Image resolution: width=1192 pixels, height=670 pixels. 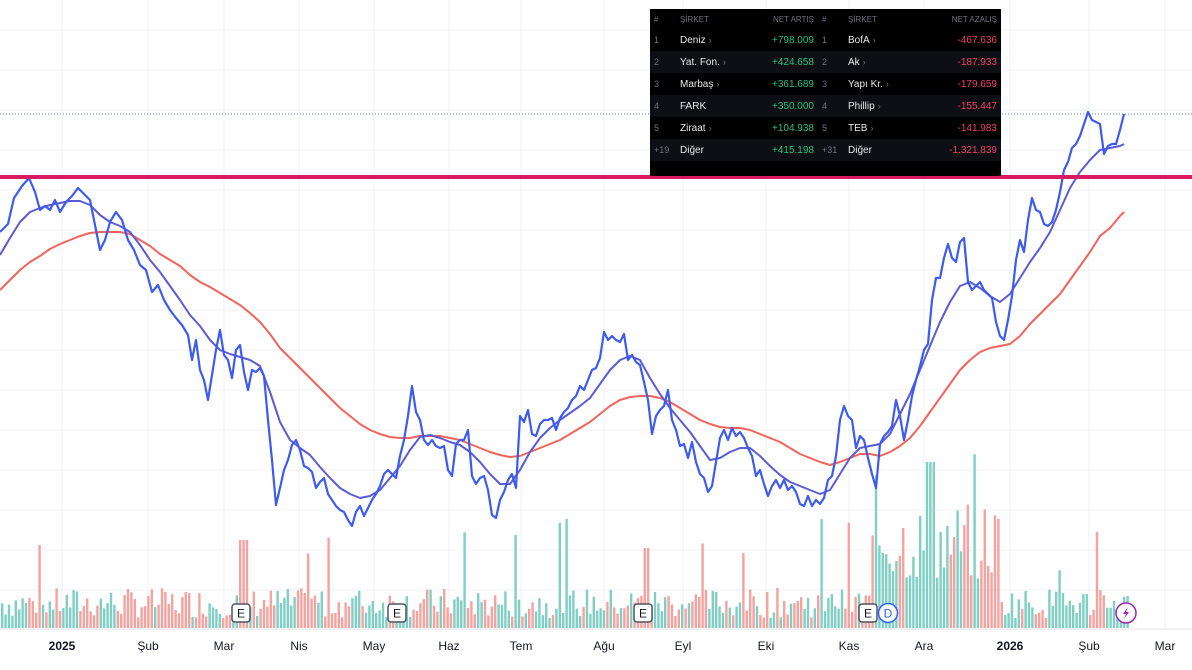 What do you see at coordinates (713, 84) in the screenshot?
I see `company-cell: Marbaş ›` at bounding box center [713, 84].